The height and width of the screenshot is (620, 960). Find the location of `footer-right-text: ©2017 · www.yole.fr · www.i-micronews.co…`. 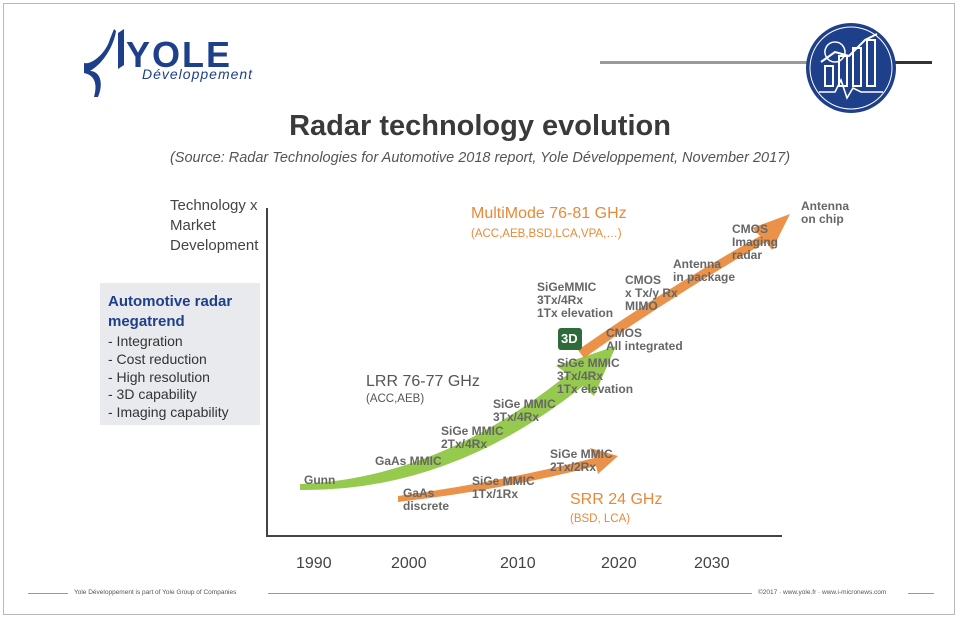

footer-right-text: ©2017 · www.yole.fr · www.i-micronews.co… is located at coordinates (822, 592).